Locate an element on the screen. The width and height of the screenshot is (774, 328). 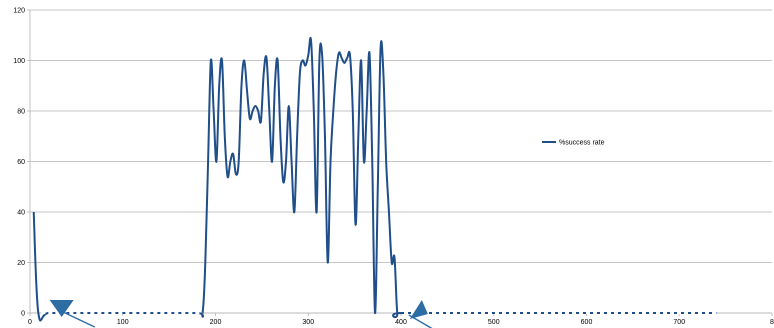
x-tick-label: 600 is located at coordinates (587, 322).